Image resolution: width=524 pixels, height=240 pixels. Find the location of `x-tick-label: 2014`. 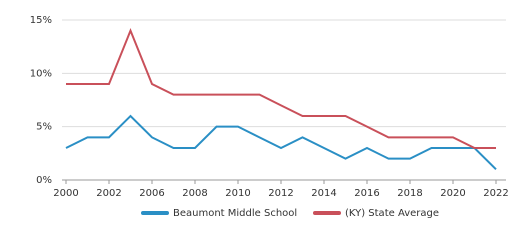

x-tick-label: 2014 is located at coordinates (323, 193).